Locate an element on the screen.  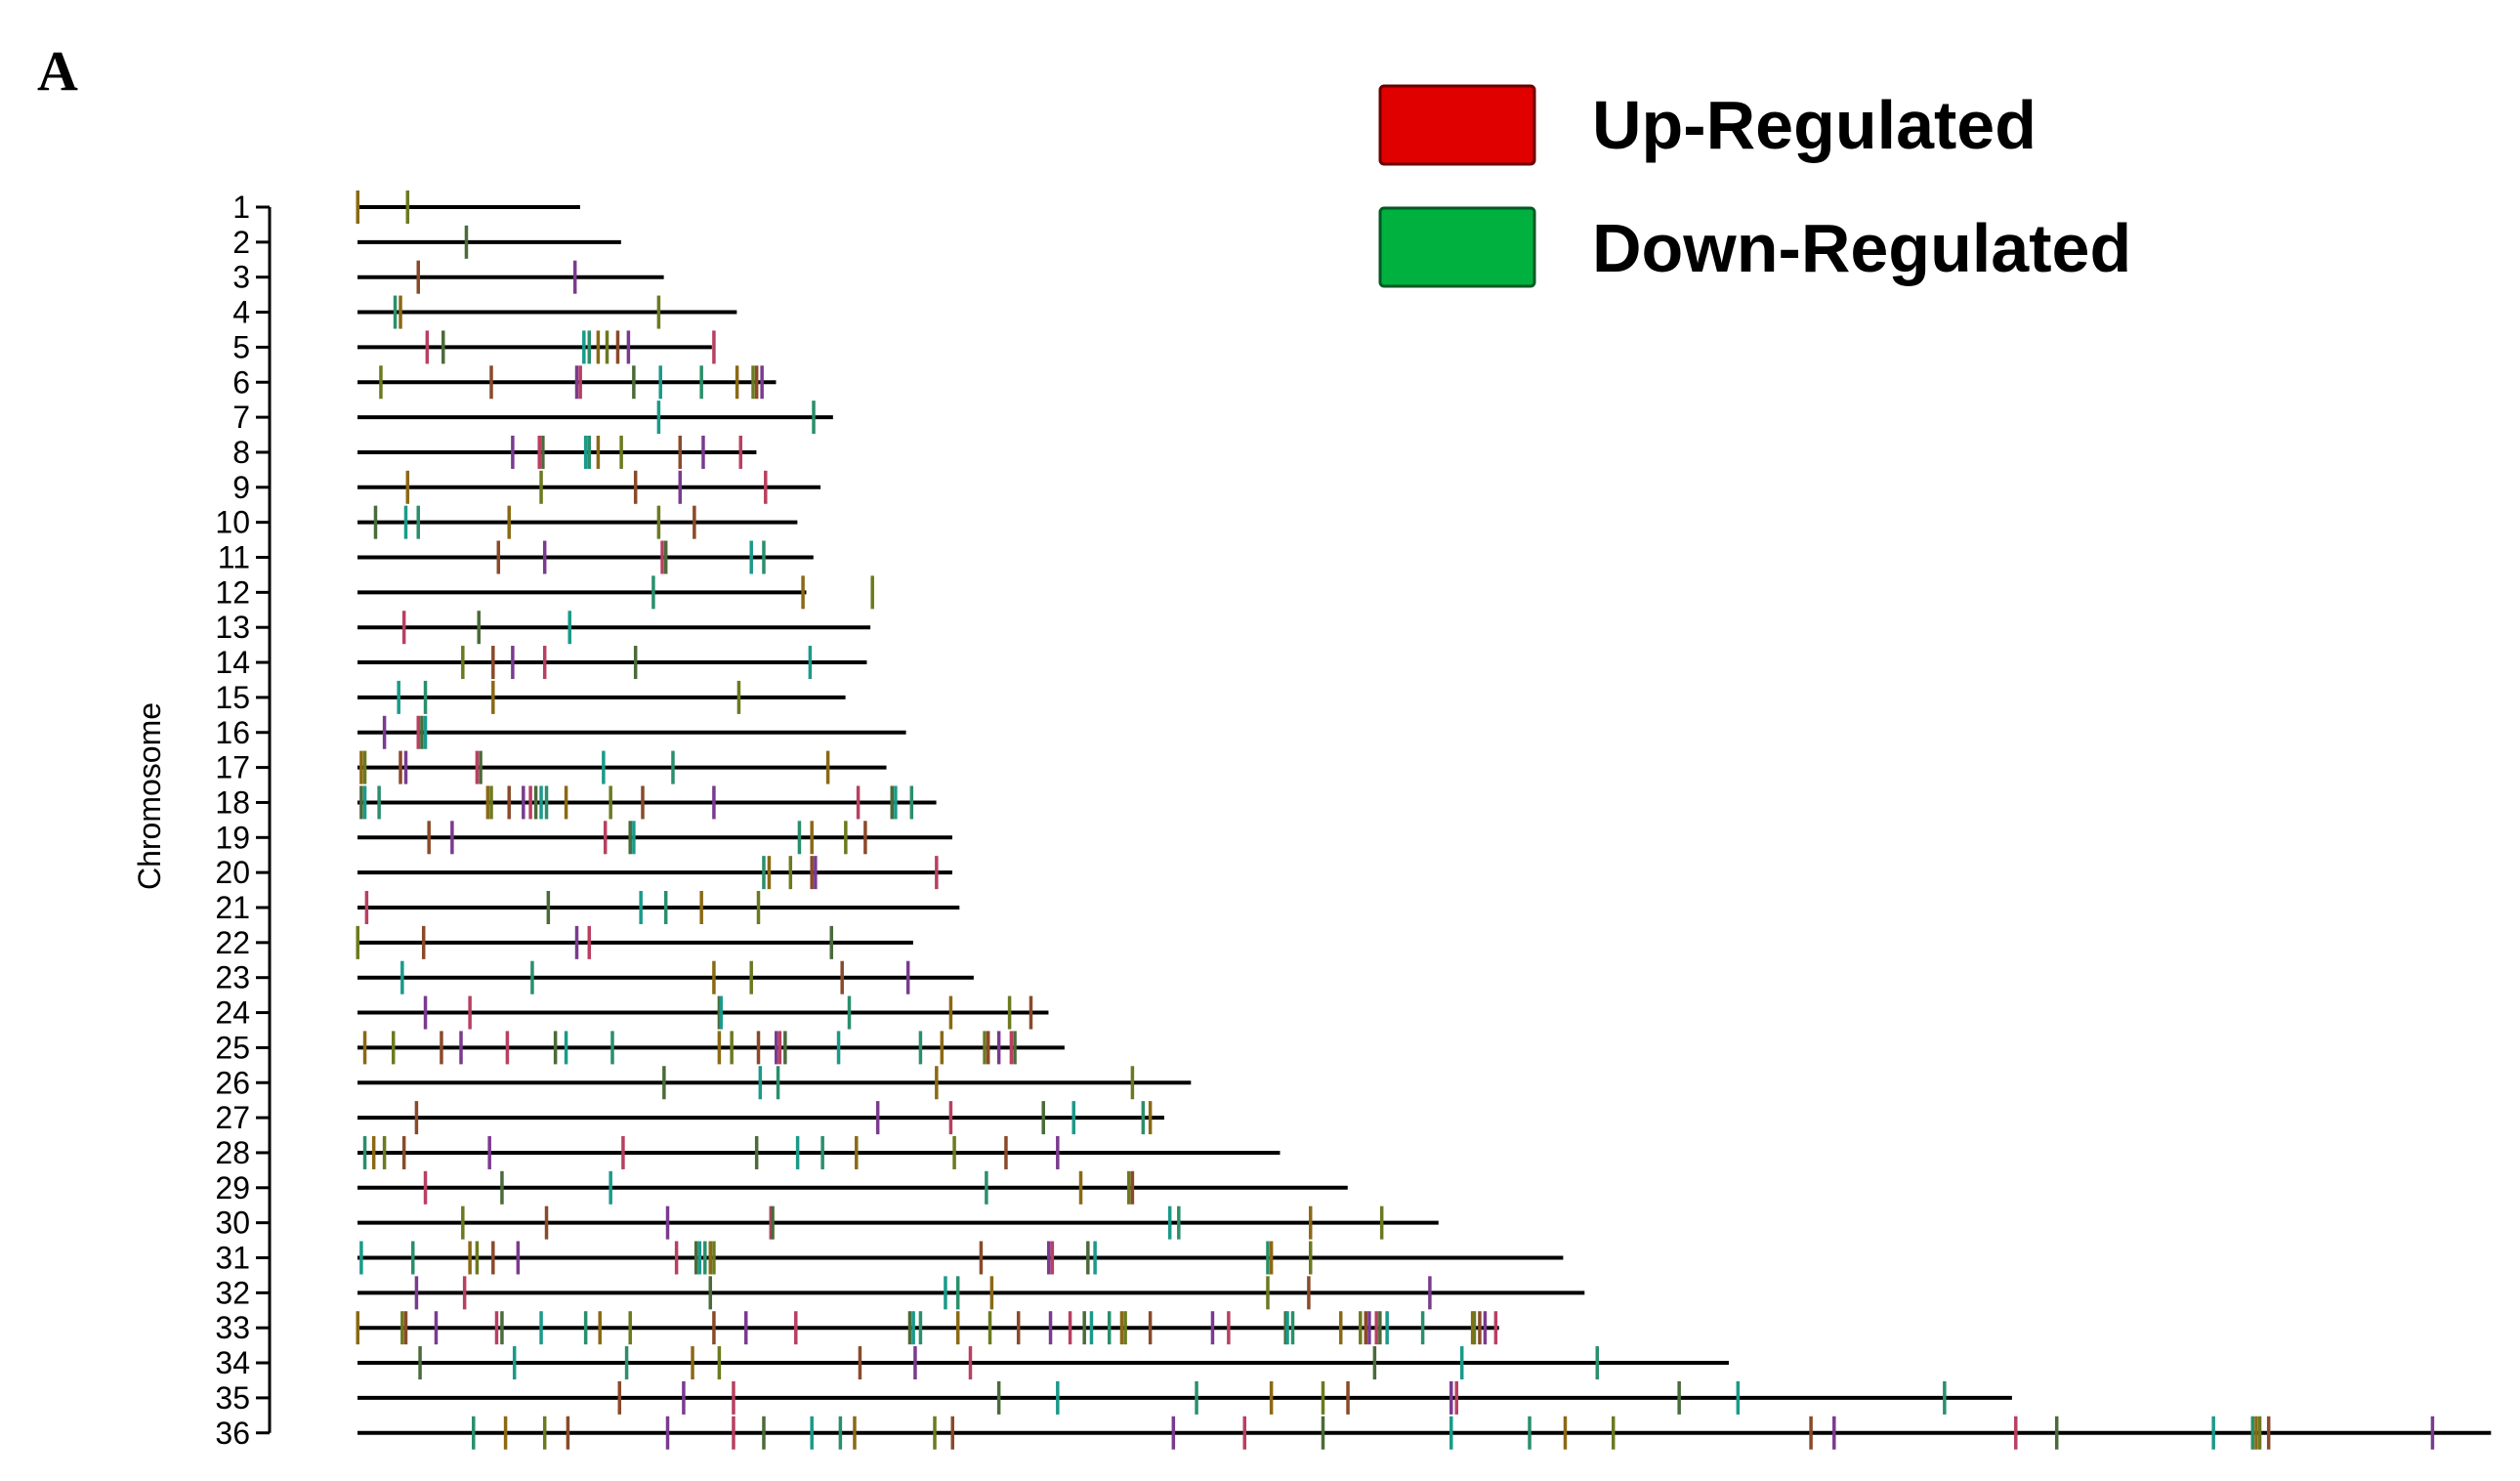
chromosome-label: 1 is located at coordinates (241, 207).